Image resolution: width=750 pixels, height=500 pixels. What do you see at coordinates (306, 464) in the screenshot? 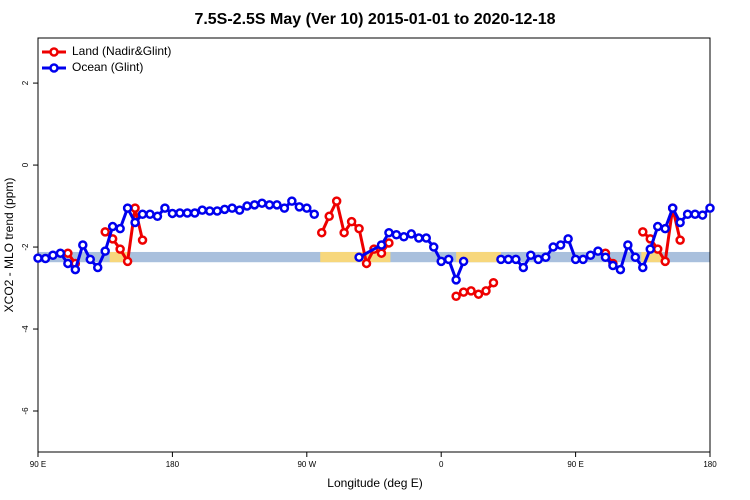
I see `x-tick-label: 90 W` at bounding box center [306, 464].